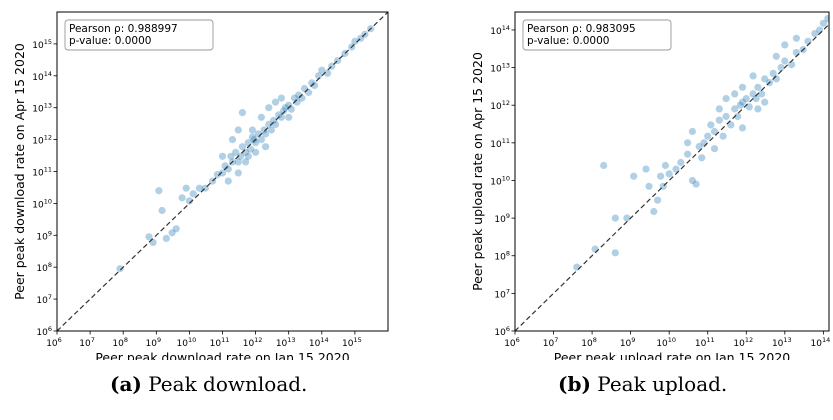  What do you see at coordinates (672, 355) in the screenshot?
I see `x-axis-label: Peer peak upload rate on Jan 15 2020` at bounding box center [672, 355].